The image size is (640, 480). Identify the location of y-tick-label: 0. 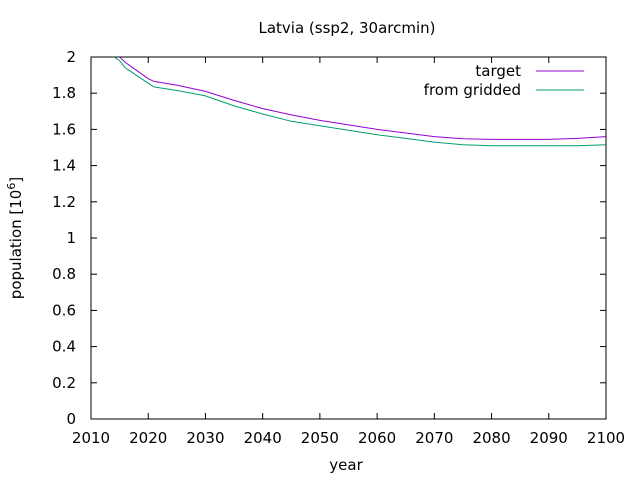
(71, 419).